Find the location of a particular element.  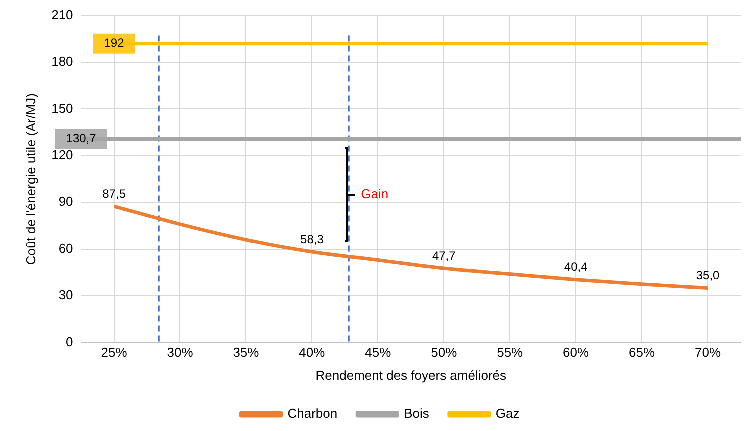

y-tick-label: 120 is located at coordinates (63, 155).